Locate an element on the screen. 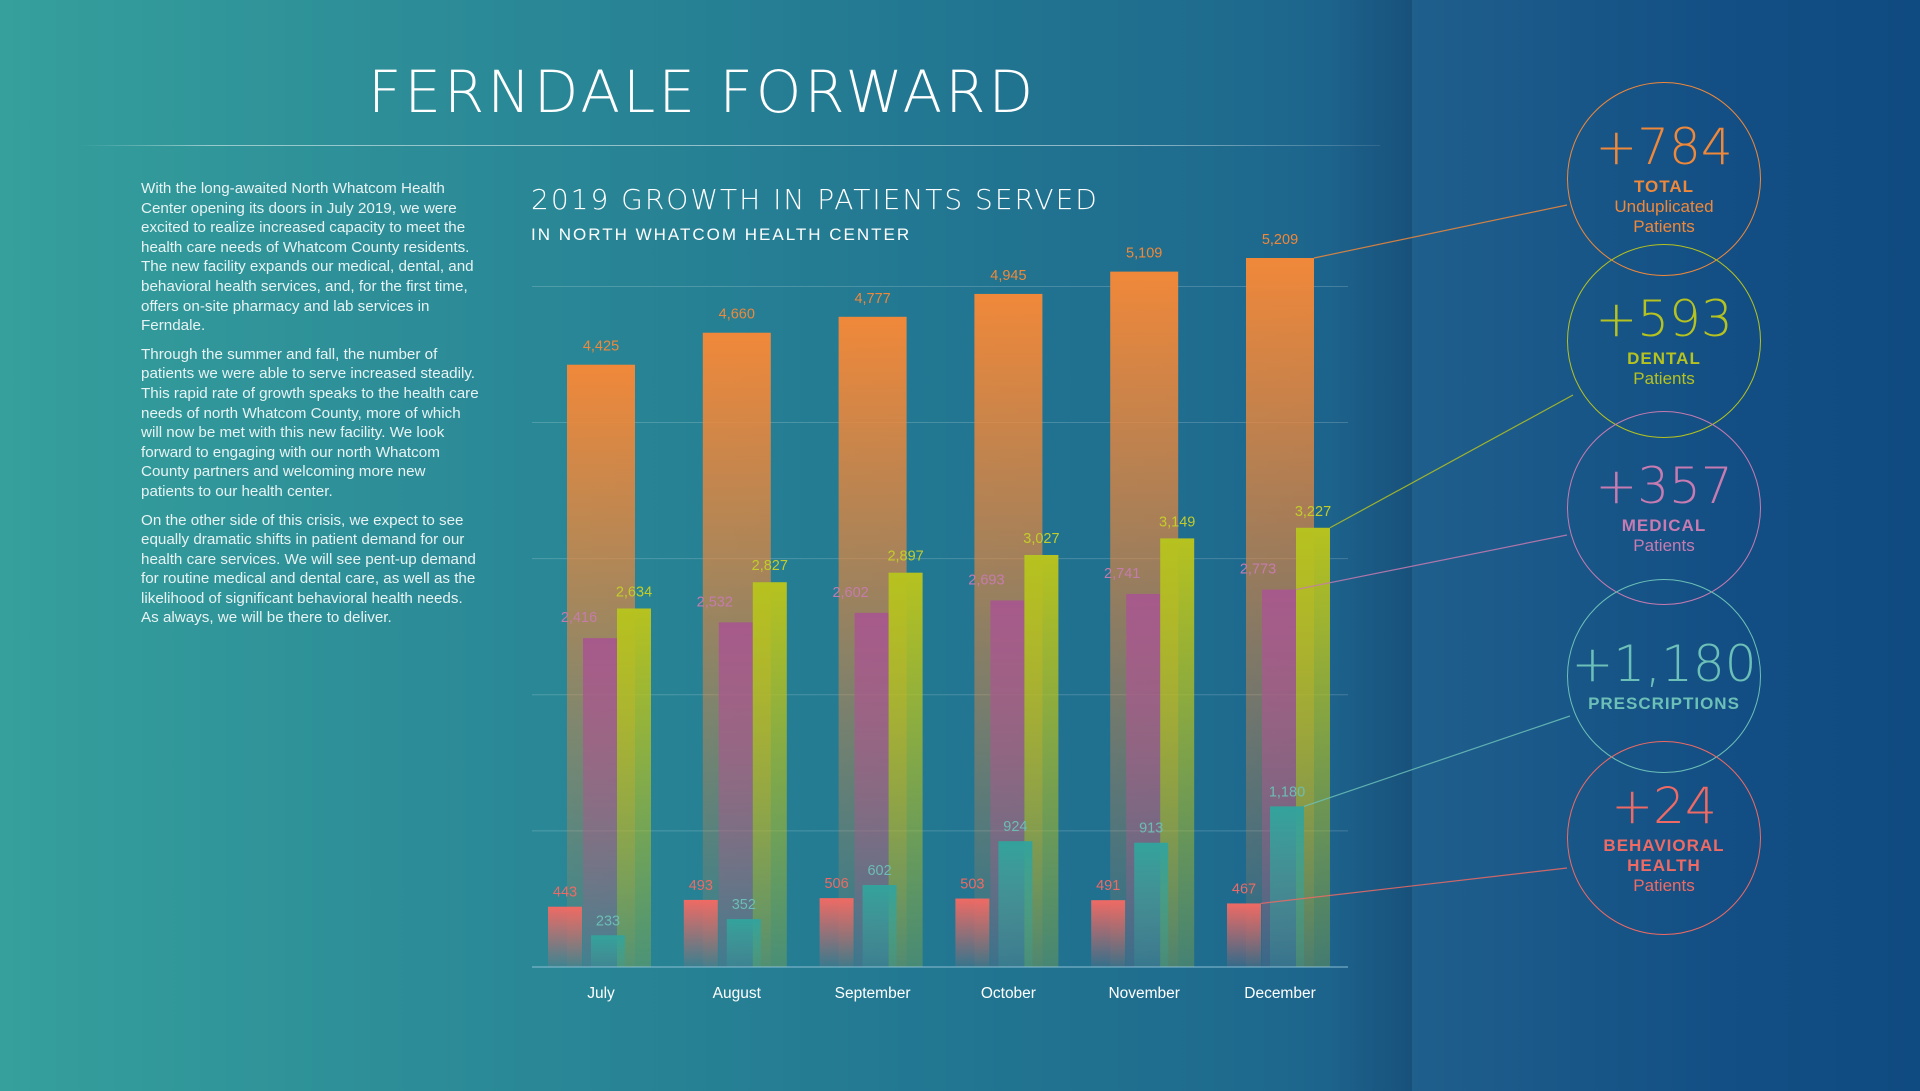  chart-subtitle: IN NORTH WHATCOM HEALTH CENTER is located at coordinates (721, 234).